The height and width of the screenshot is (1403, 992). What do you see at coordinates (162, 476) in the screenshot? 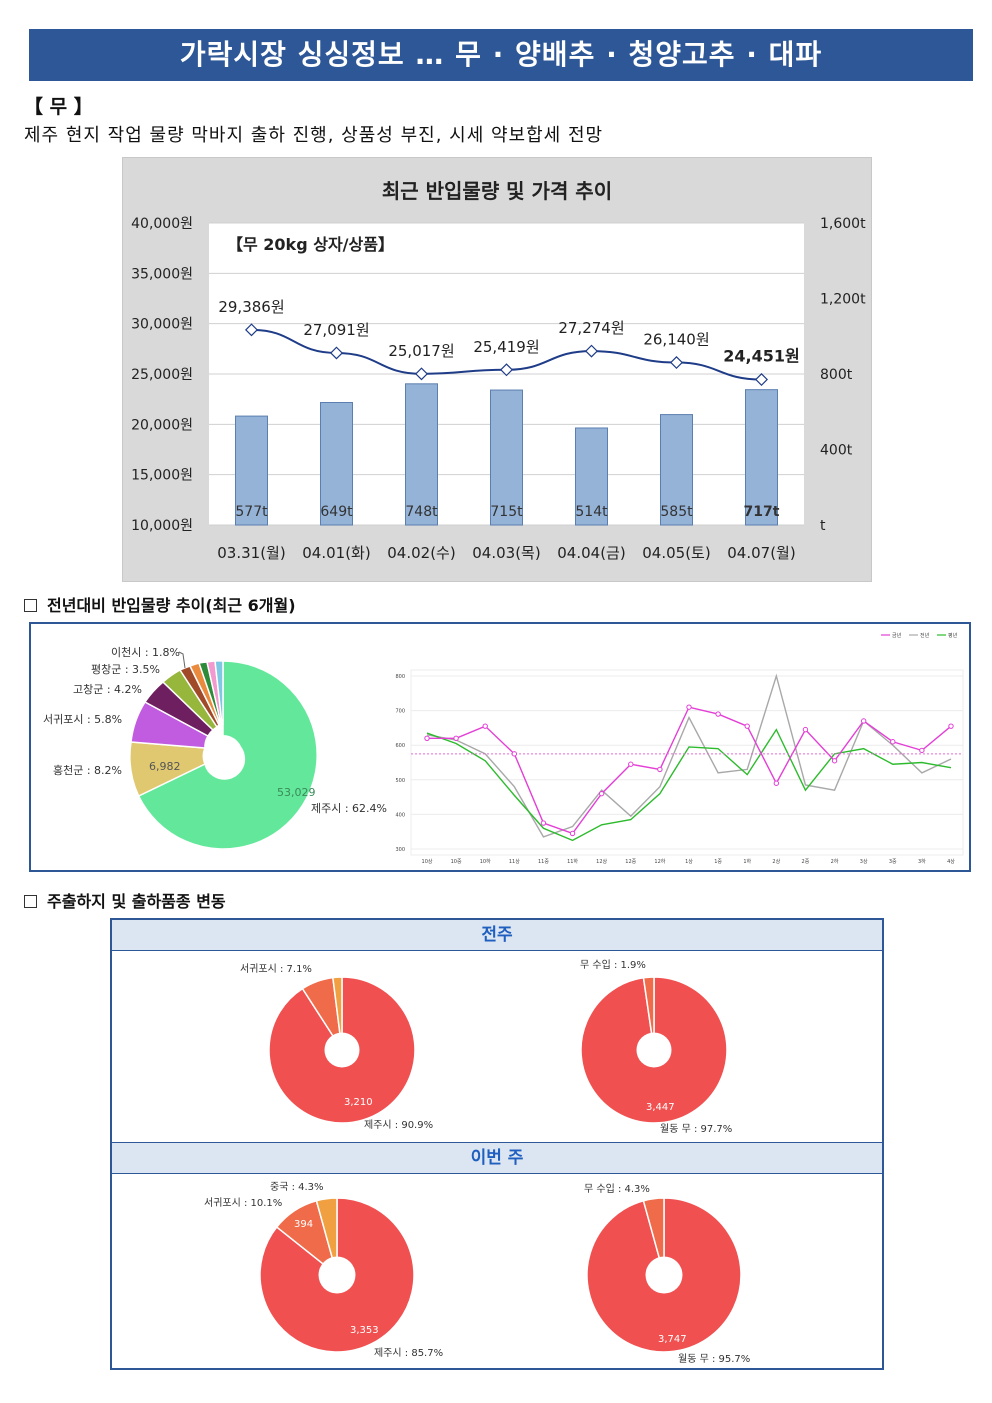
I see `y-tick-left: 15,000원` at bounding box center [162, 476].